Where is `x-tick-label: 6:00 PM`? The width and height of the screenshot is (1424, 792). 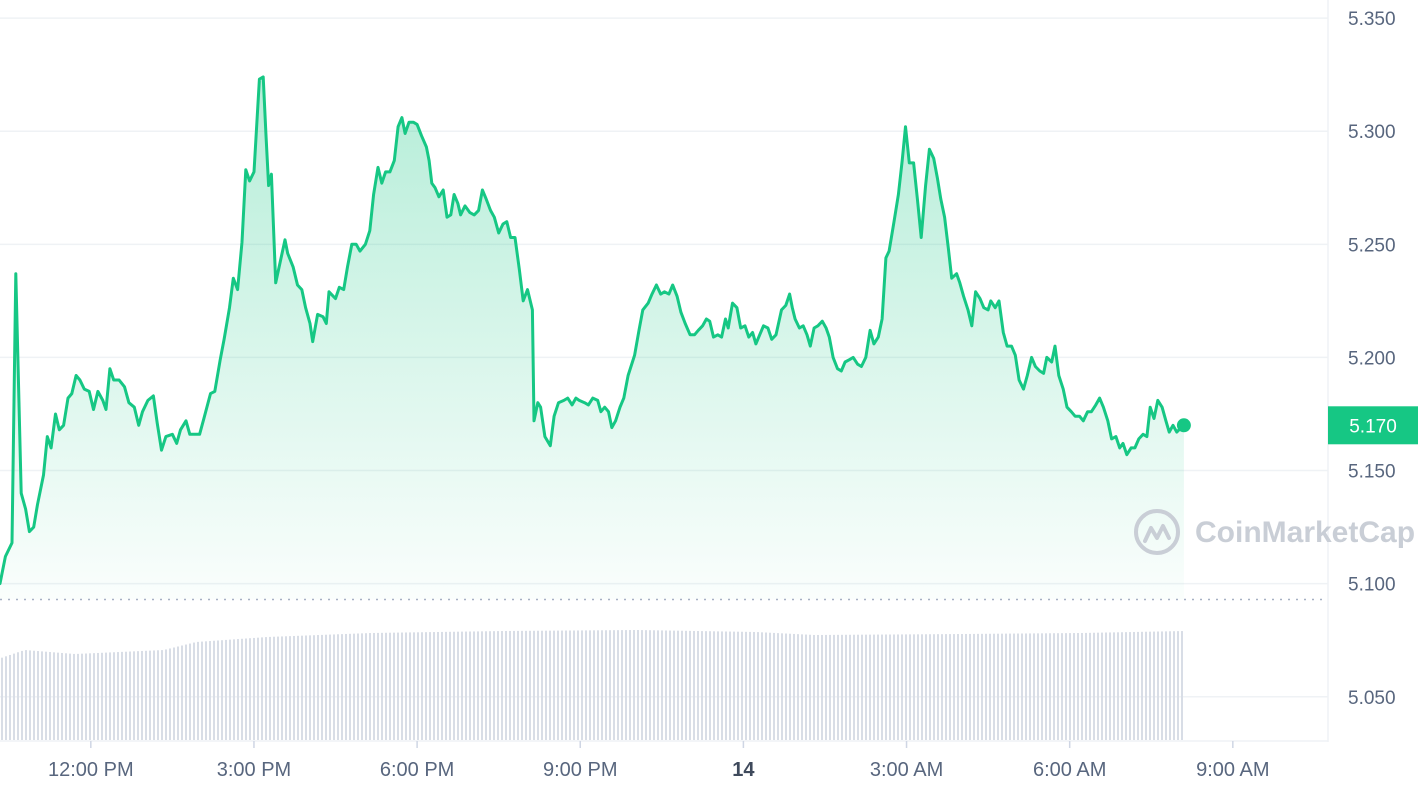
x-tick-label: 6:00 PM is located at coordinates (417, 770).